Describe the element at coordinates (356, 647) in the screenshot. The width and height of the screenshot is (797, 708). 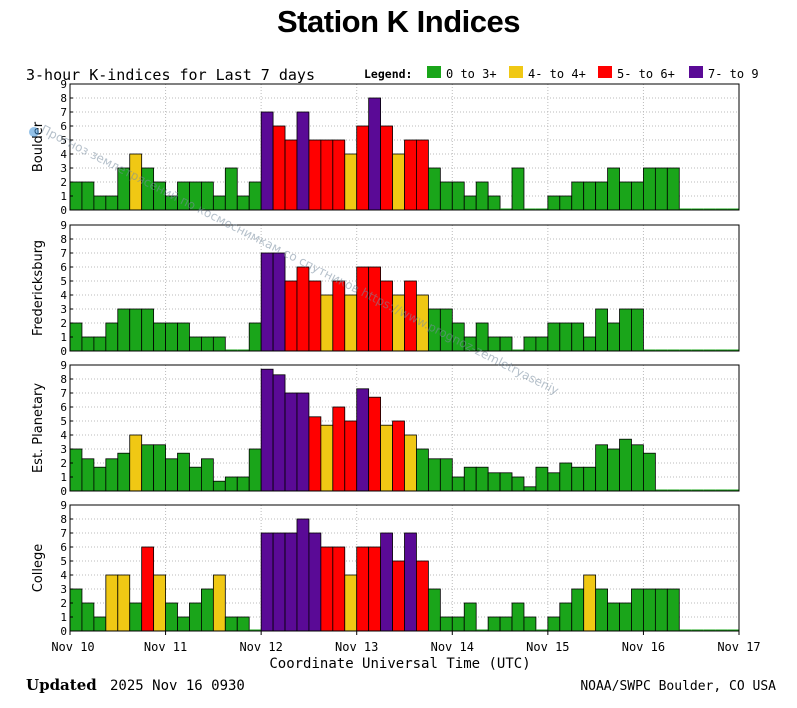
I see `x-tick-label: Nov 13` at that location.